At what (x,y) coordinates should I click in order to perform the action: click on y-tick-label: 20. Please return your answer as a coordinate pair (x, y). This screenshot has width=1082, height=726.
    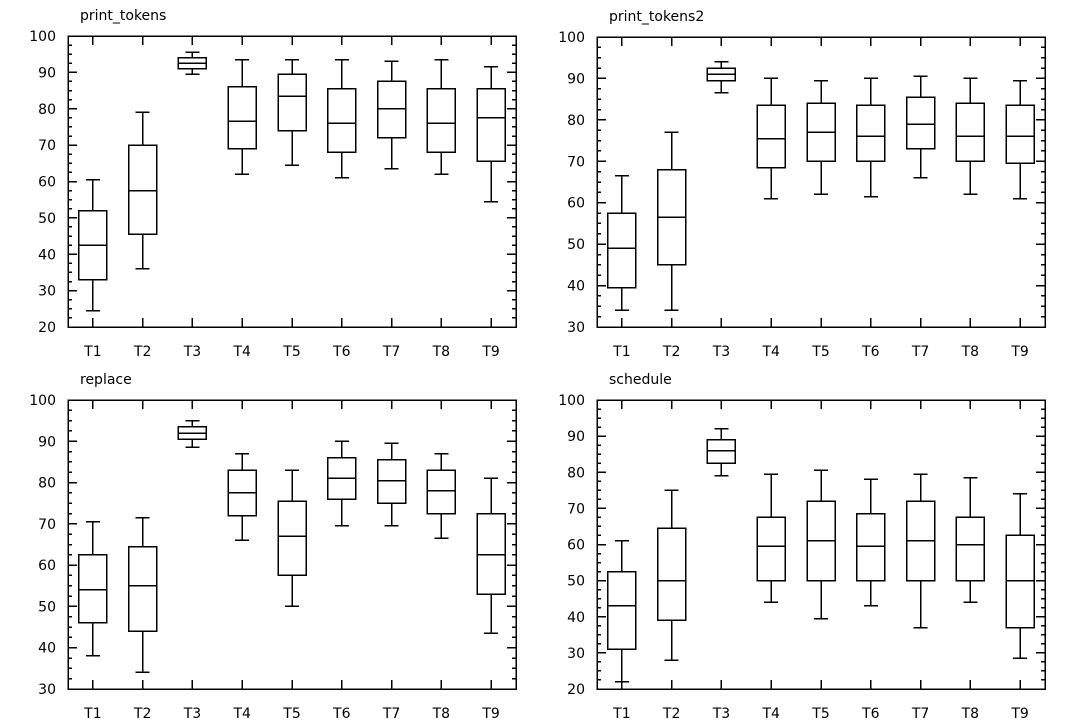
    Looking at the image, I should click on (47, 328).